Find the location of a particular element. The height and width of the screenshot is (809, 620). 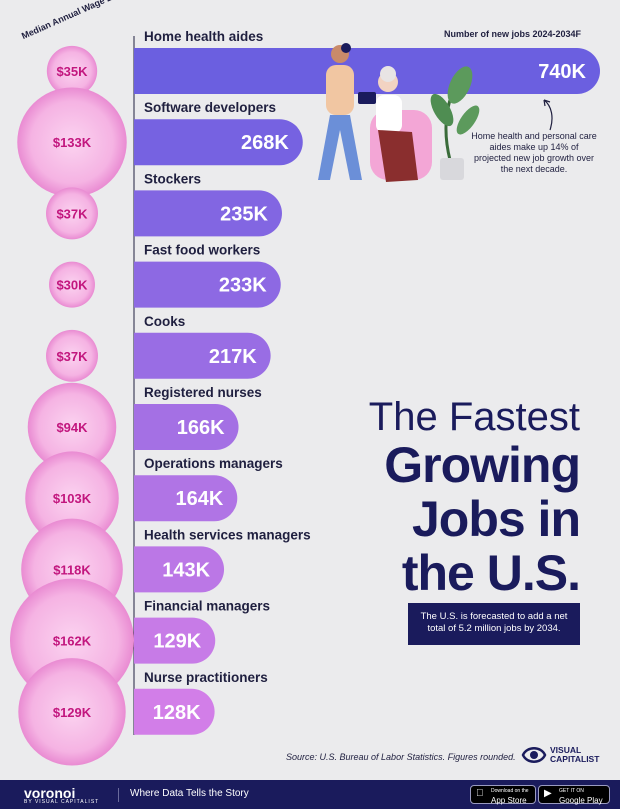

bar-value-label: 166K is located at coordinates (201, 428).